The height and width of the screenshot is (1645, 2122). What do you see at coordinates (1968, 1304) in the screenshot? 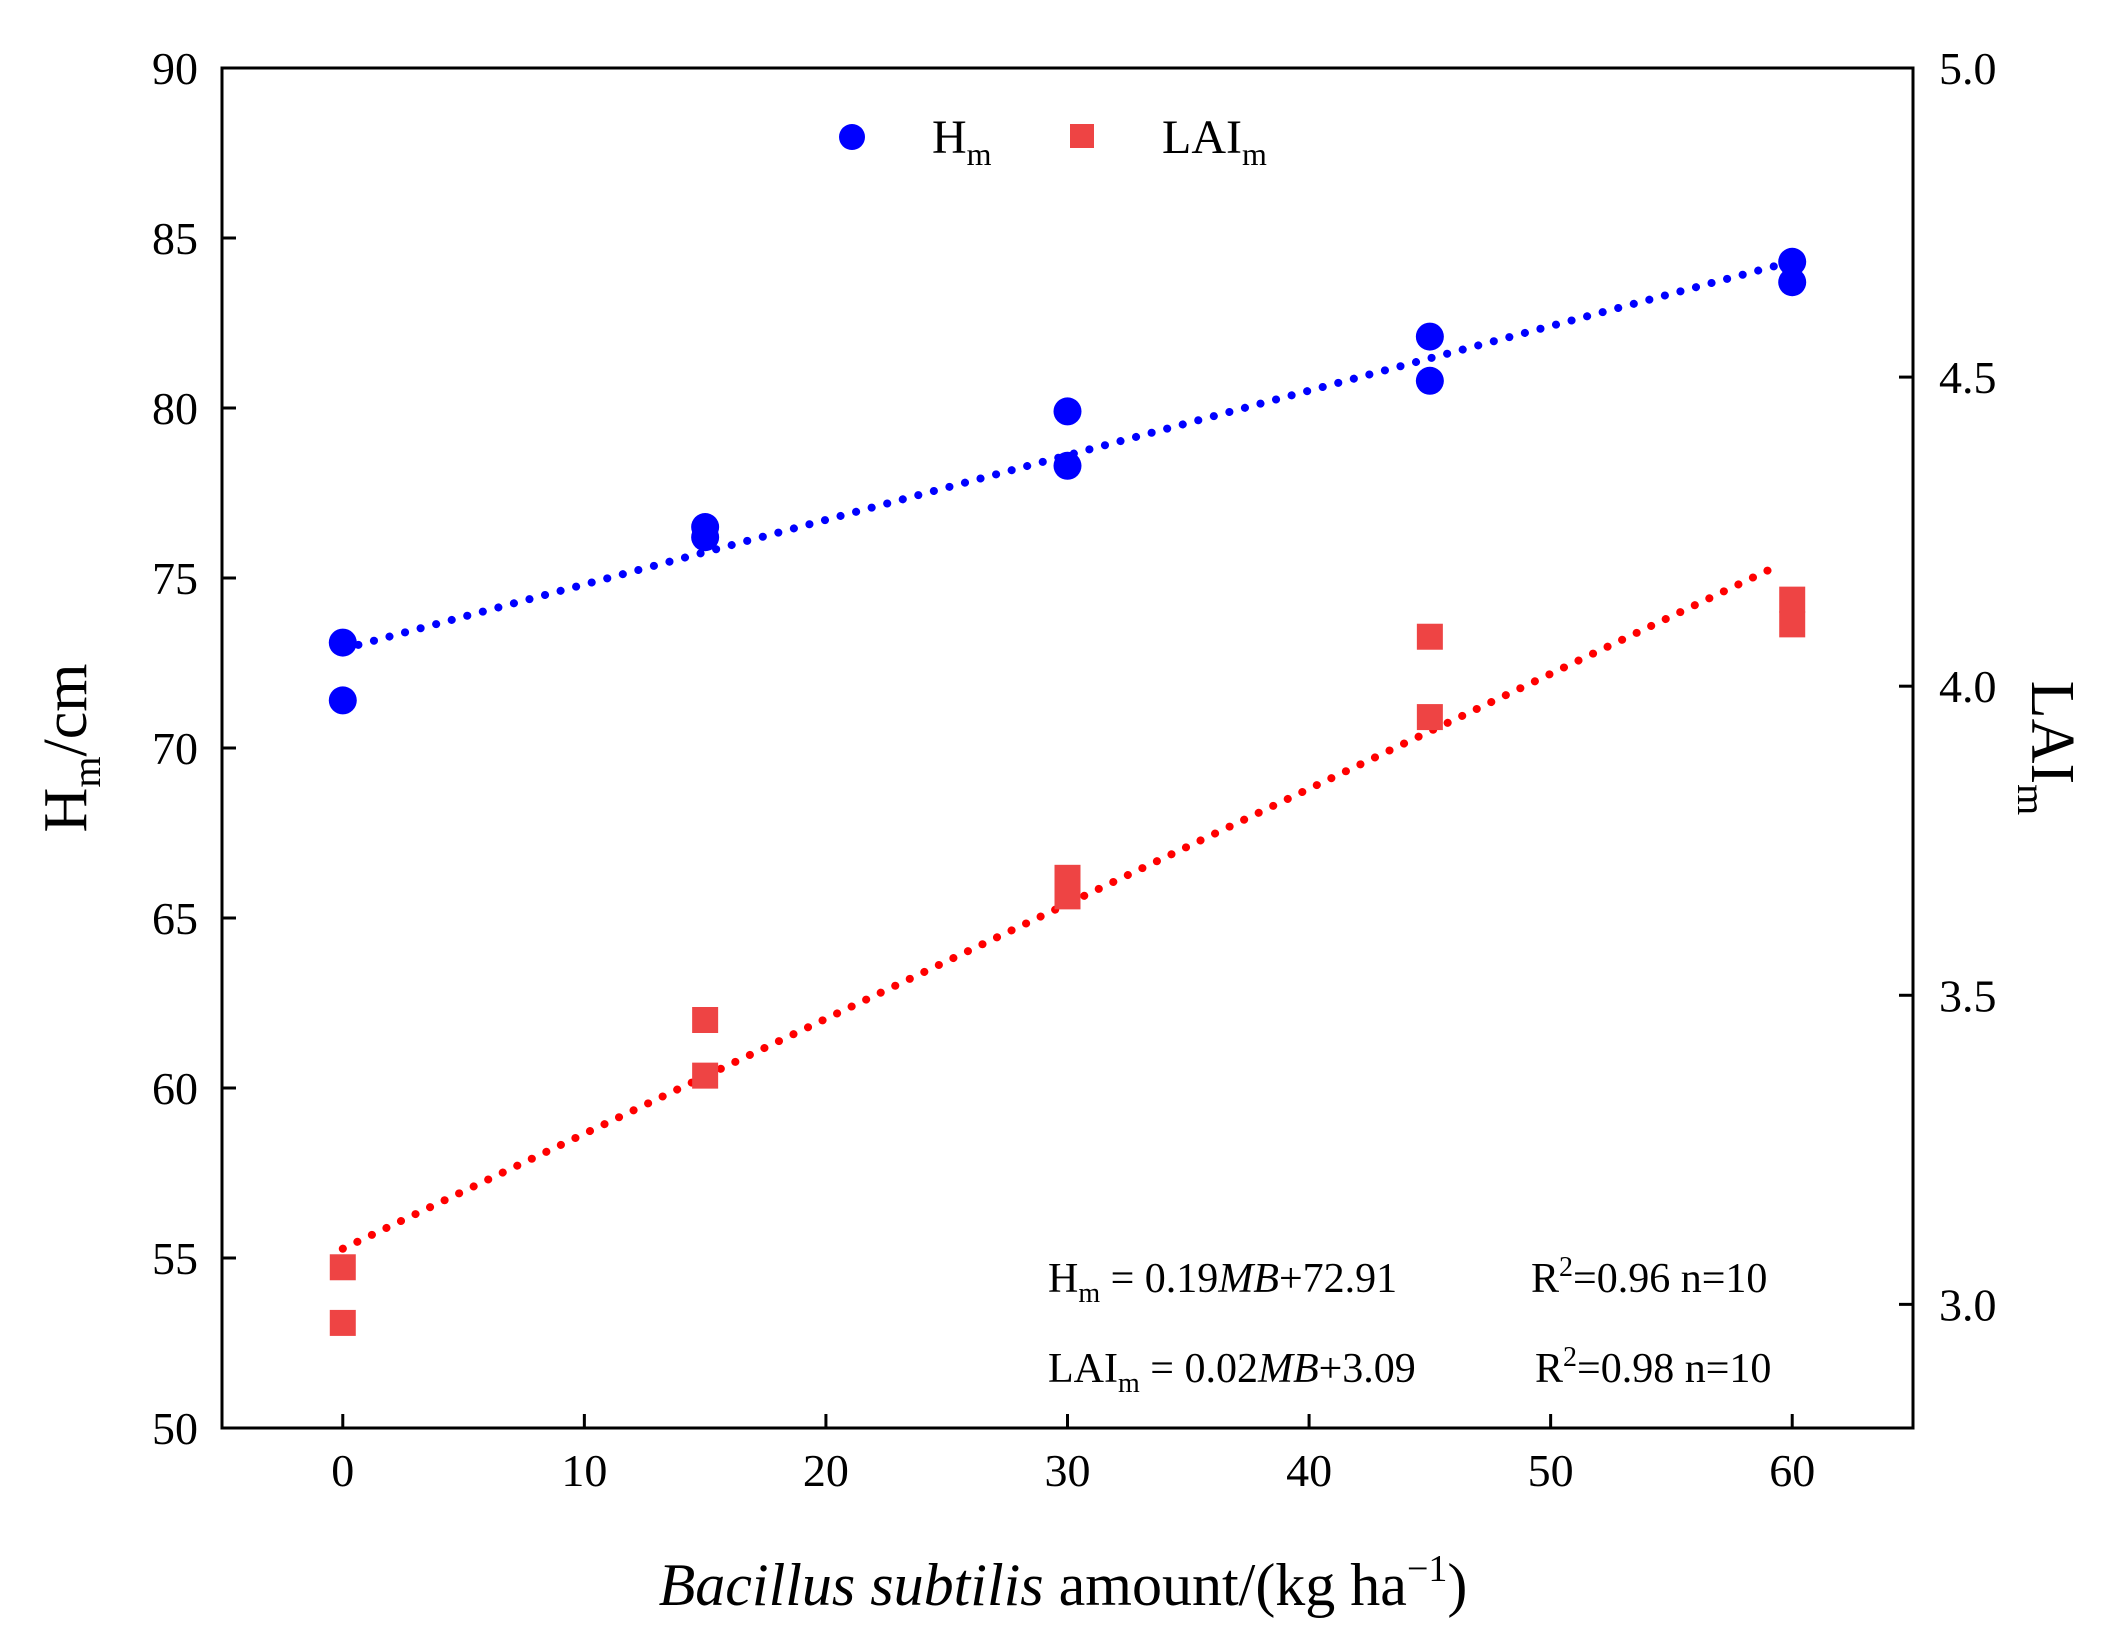
I see `y-right-tick-label: 3.0` at bounding box center [1968, 1304].